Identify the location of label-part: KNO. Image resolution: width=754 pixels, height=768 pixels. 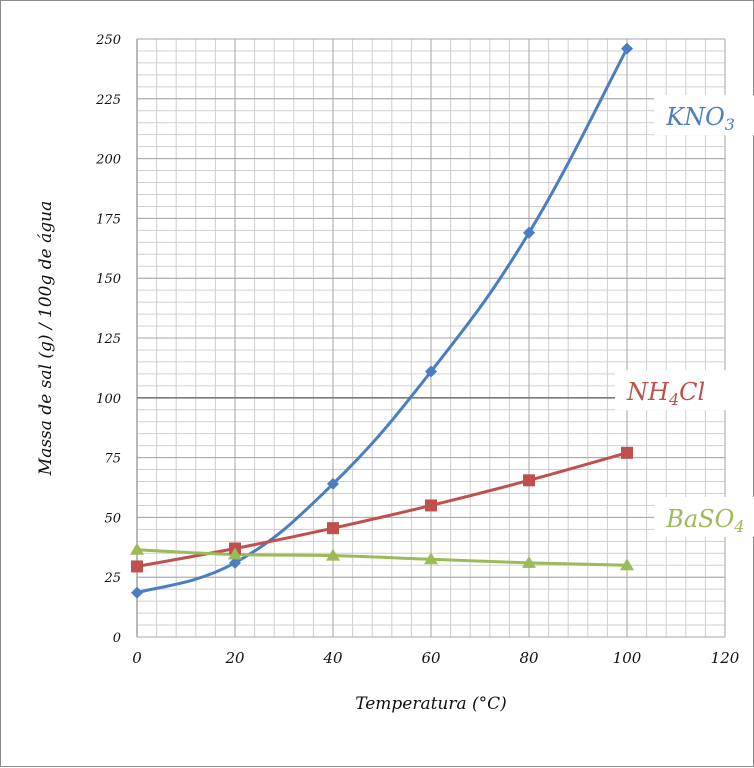
(695, 117).